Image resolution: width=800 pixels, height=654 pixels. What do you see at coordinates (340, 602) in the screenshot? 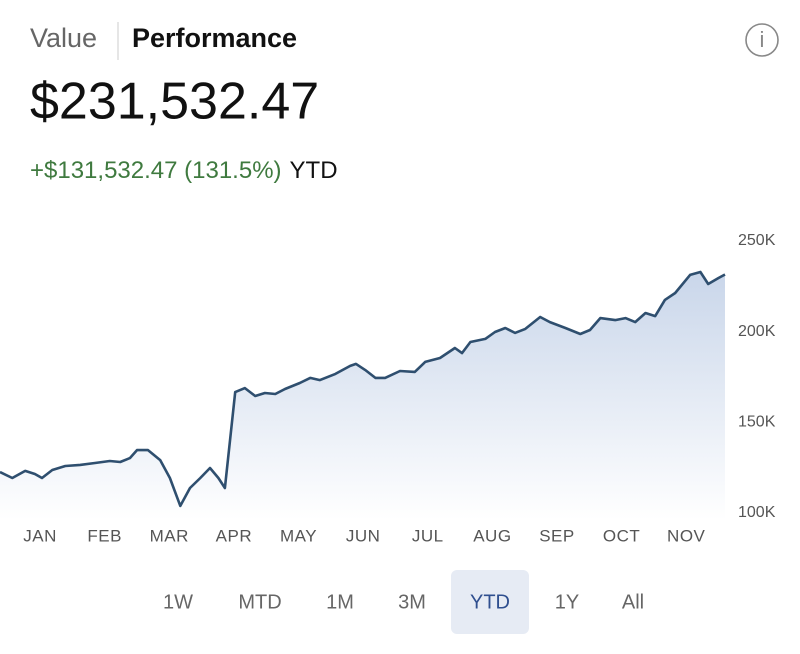
I see `range-button: 1M` at bounding box center [340, 602].